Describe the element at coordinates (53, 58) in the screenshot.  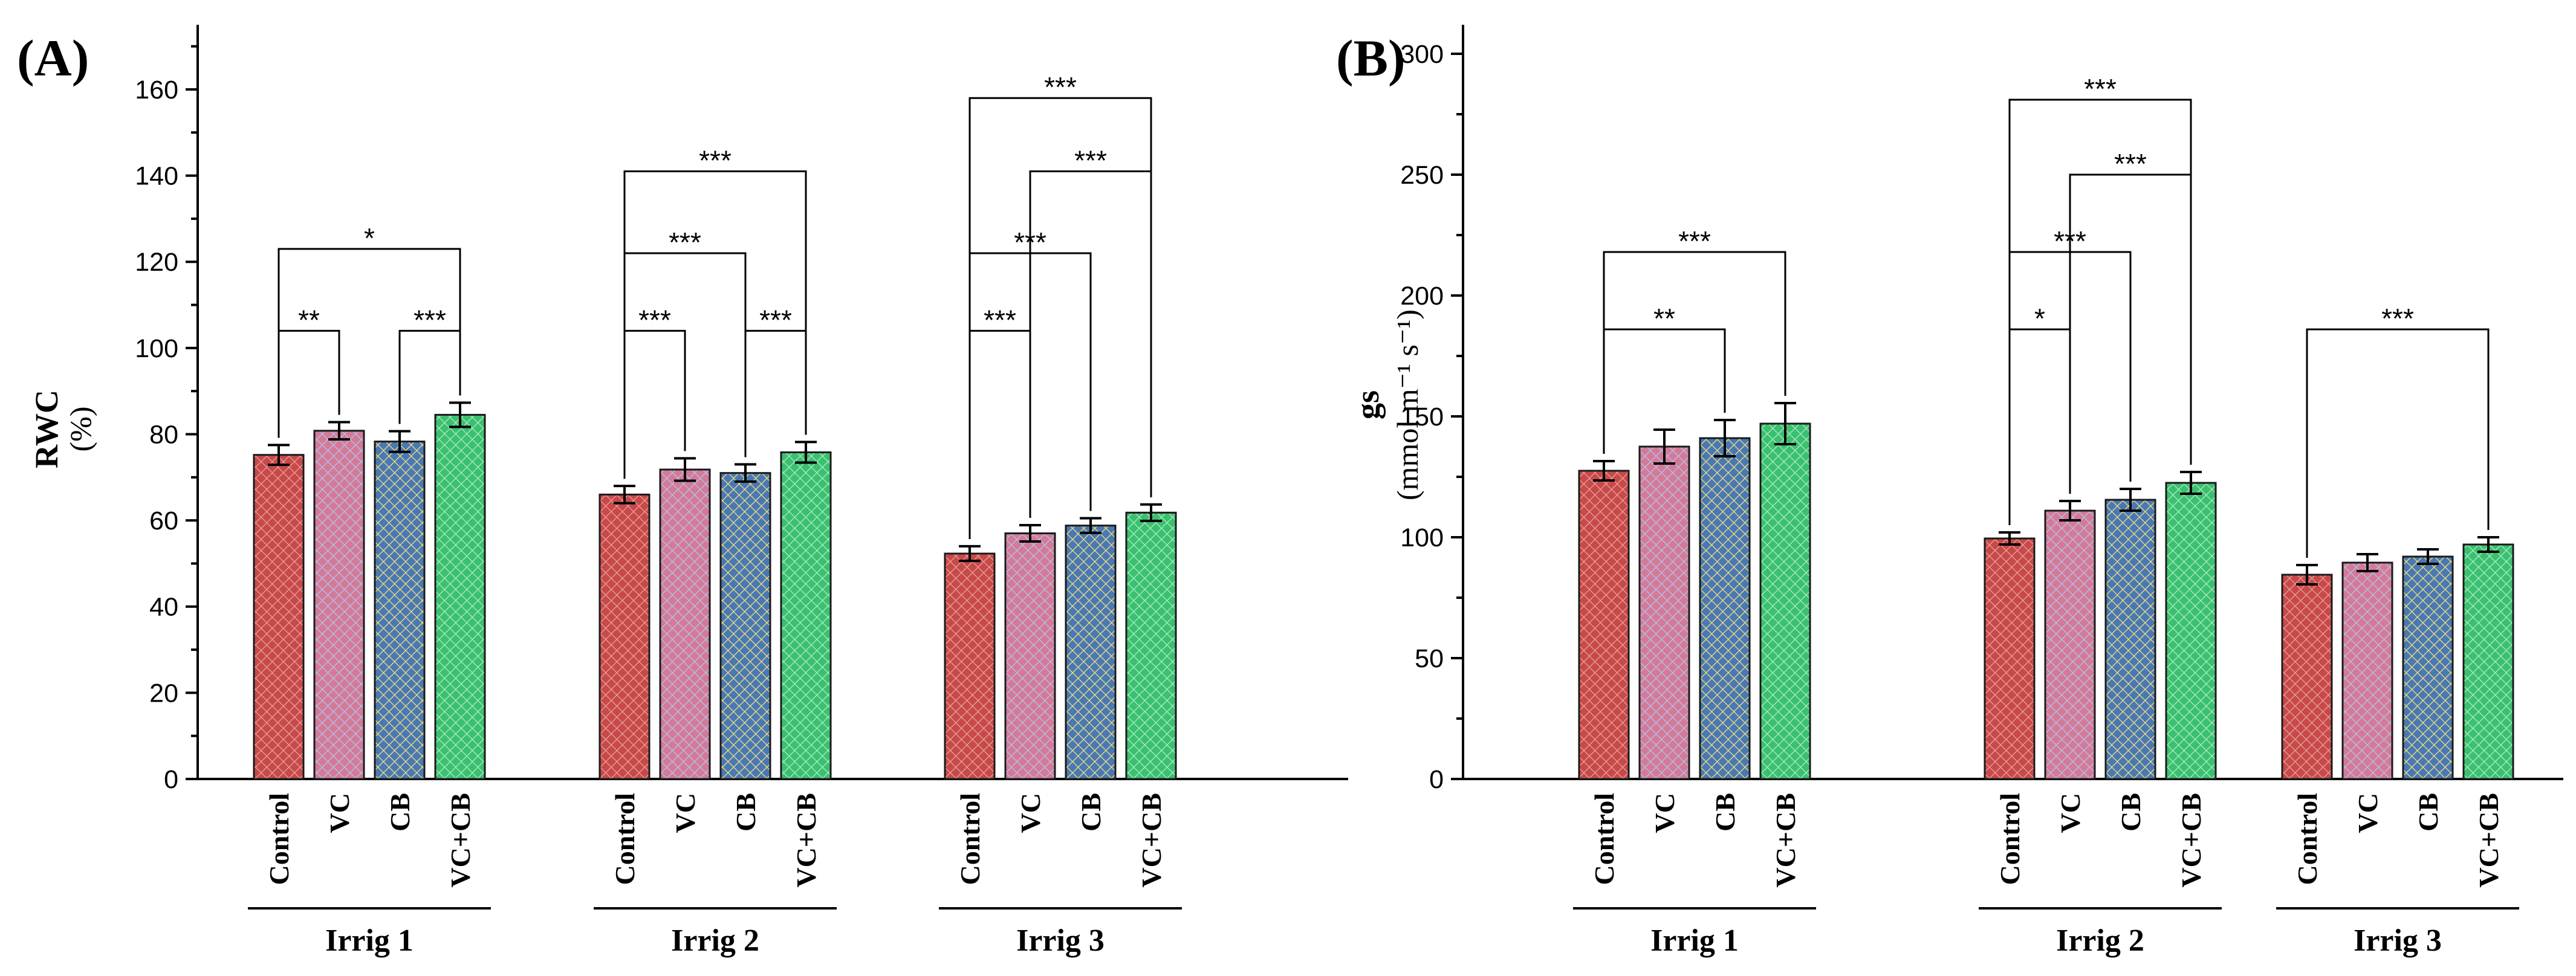
I see `panel-label-a: (A)` at that location.